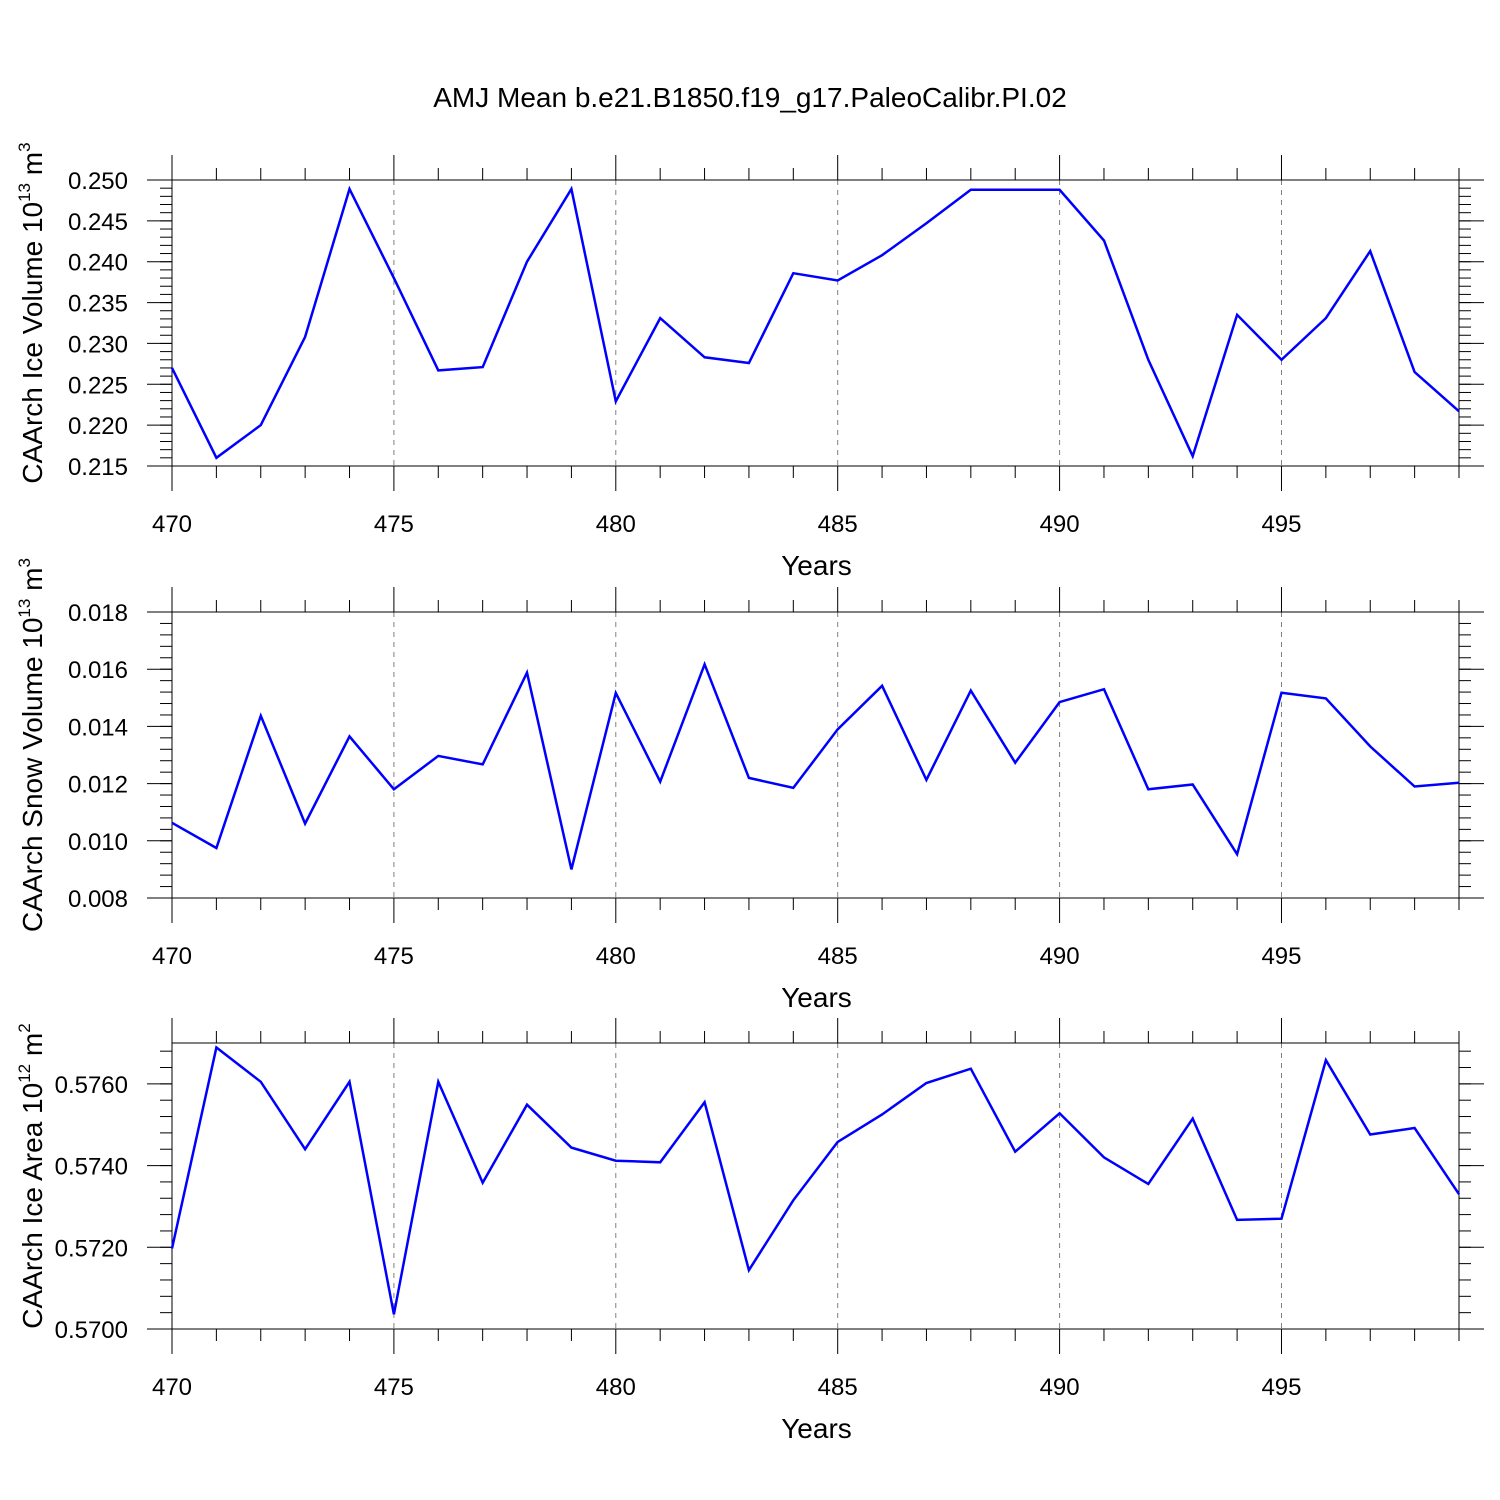 The width and height of the screenshot is (1500, 1500). What do you see at coordinates (98, 426) in the screenshot?
I see `y-tick-label: 0.220` at bounding box center [98, 426].